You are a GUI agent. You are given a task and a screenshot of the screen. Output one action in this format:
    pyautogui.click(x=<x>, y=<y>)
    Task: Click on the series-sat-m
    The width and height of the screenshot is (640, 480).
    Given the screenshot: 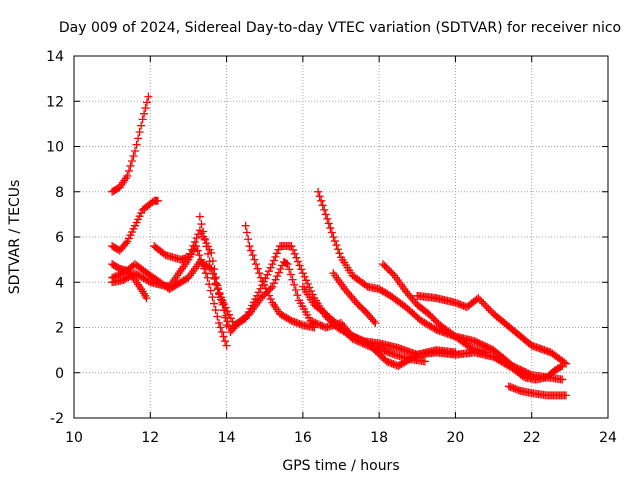 What is the action you would take?
    pyautogui.click(x=492, y=329)
    